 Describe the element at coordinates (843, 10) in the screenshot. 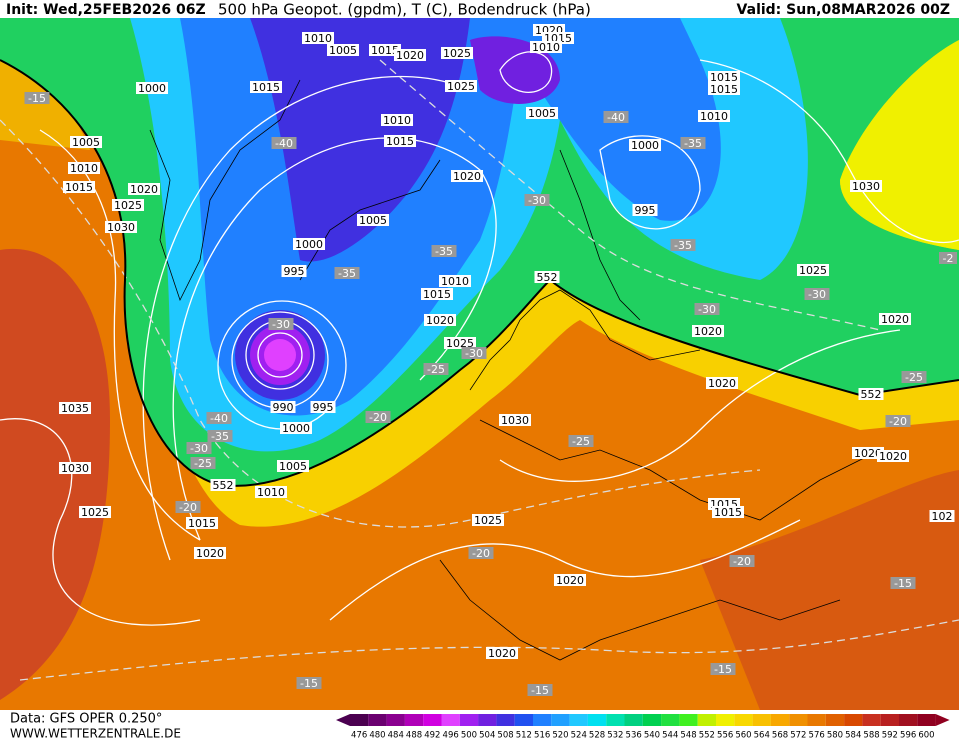

I see `valid-time: Valid: Sun,08MAR2026 00Z` at that location.